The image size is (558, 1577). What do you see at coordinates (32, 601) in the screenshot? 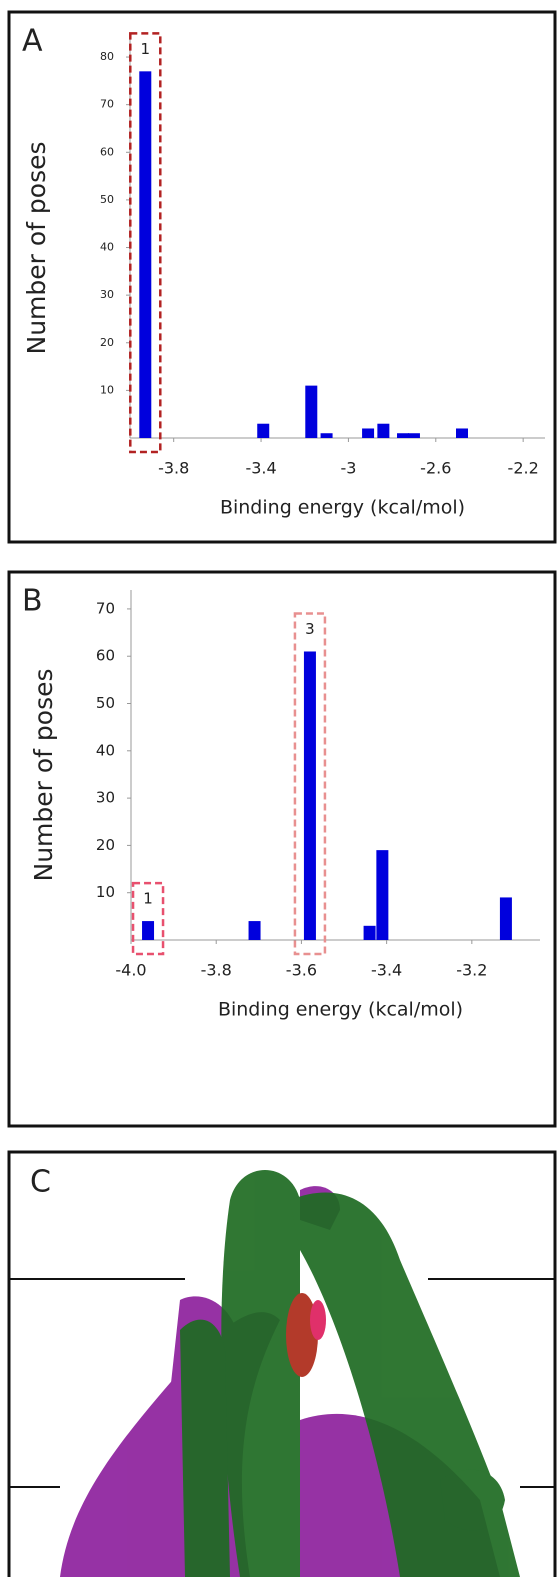
I see `panel-label: B` at bounding box center [32, 601].